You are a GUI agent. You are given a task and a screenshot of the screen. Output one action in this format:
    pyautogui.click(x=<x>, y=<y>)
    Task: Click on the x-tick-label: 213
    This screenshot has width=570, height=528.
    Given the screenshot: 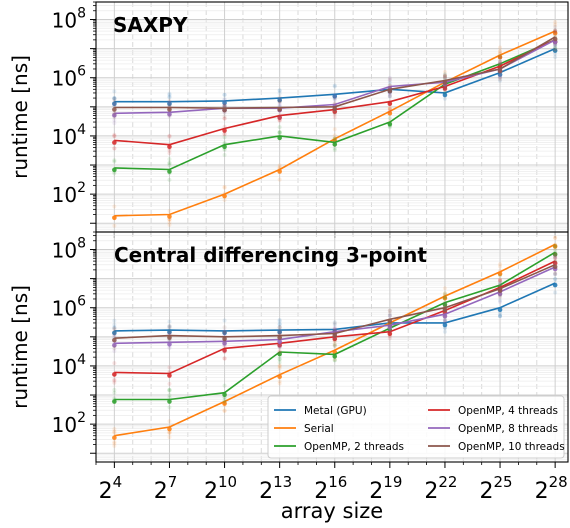 What is the action you would take?
    pyautogui.click(x=275, y=488)
    